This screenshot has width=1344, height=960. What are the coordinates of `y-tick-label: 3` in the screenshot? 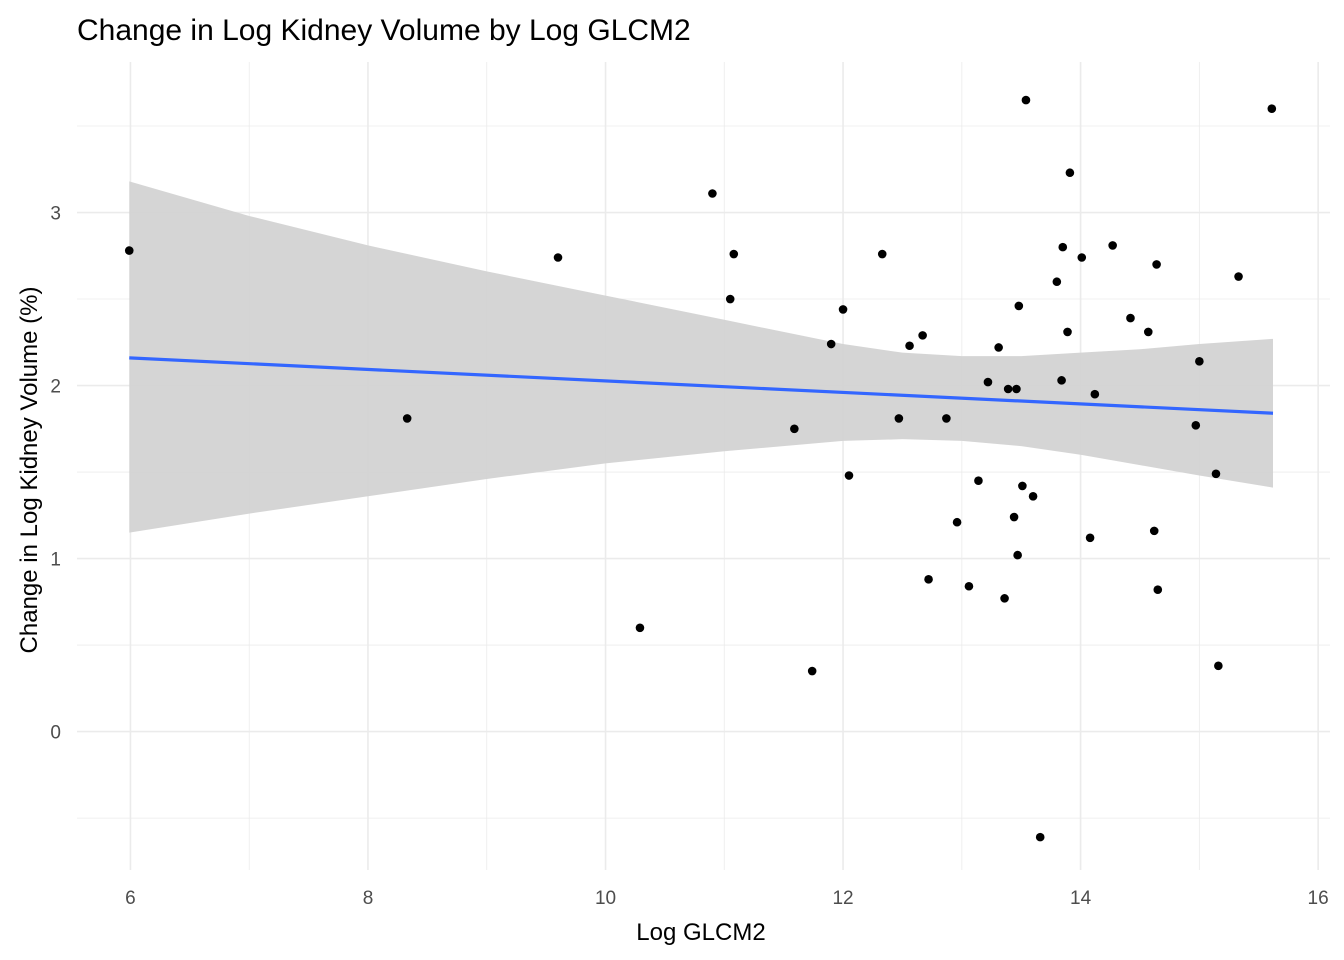 It's located at (55, 214).